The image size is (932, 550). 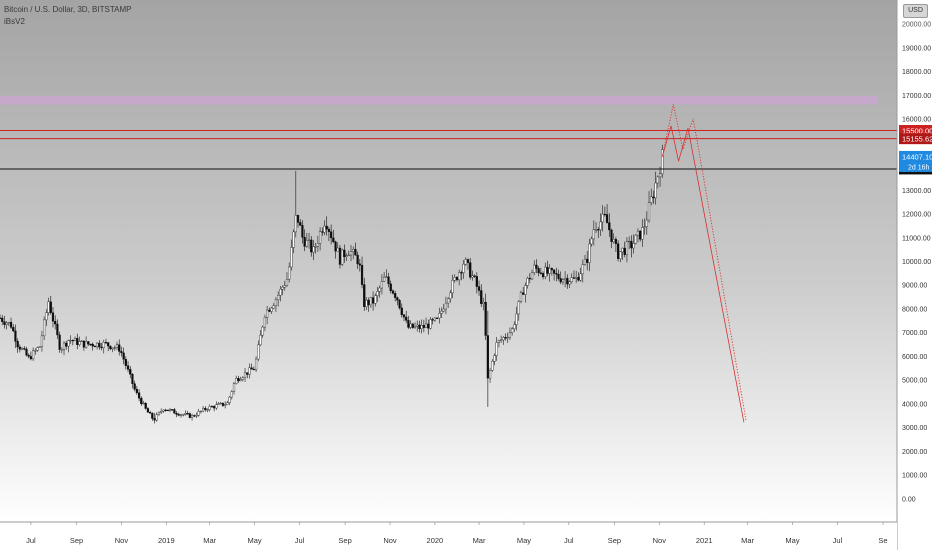 I want to click on currency-button: USD, so click(x=915, y=11).